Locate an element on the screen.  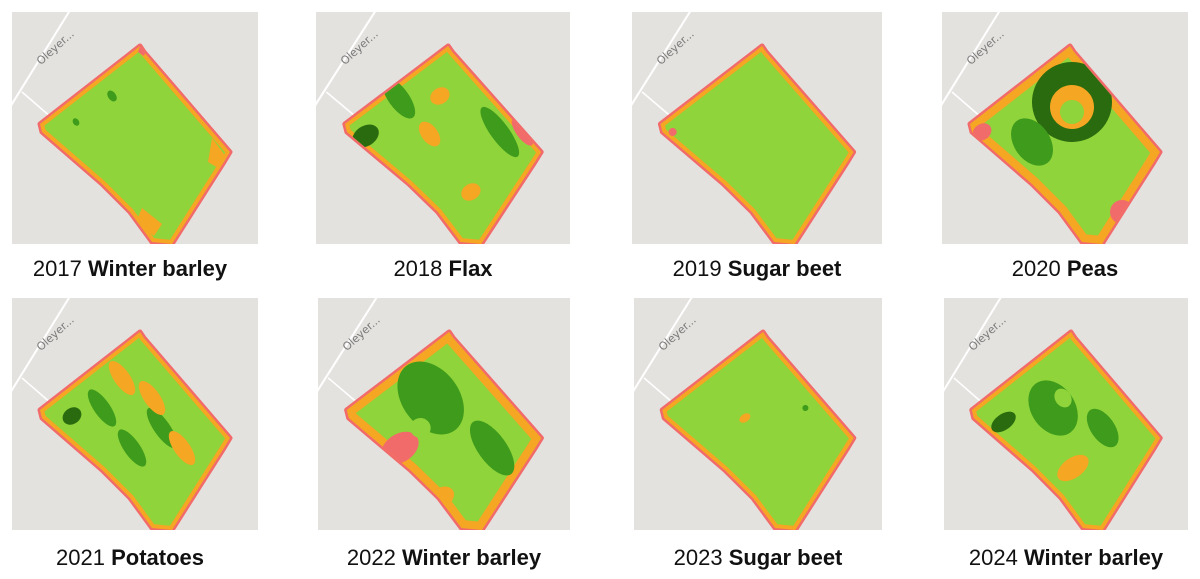
caption-year: 2017 is located at coordinates (57, 268).